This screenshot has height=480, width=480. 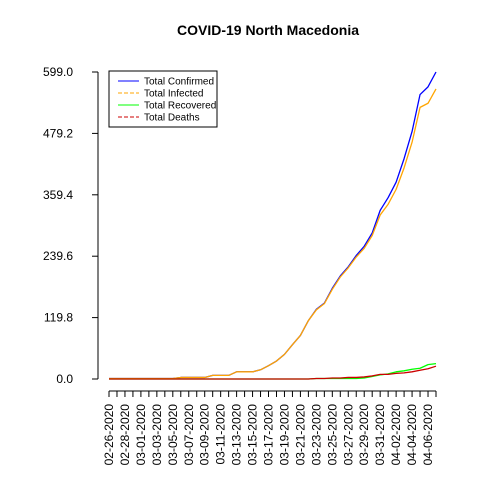 What do you see at coordinates (316, 435) in the screenshot?
I see `x-tick-label: 03-23-2020` at bounding box center [316, 435].